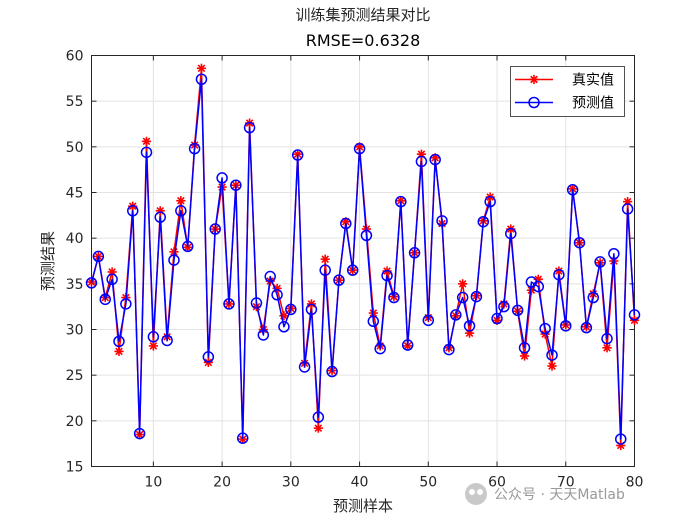  Describe the element at coordinates (362, 15) in the screenshot. I see `chart-title: 训练集预测结果对比` at that location.